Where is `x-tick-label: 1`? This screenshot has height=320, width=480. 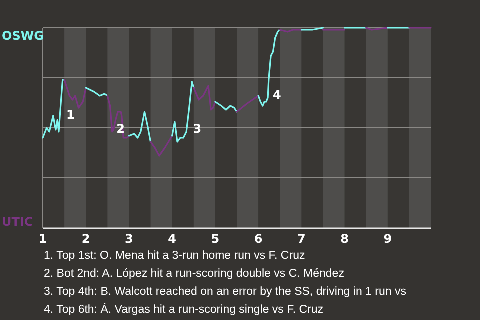 x-tick-label: 1 is located at coordinates (43, 239).